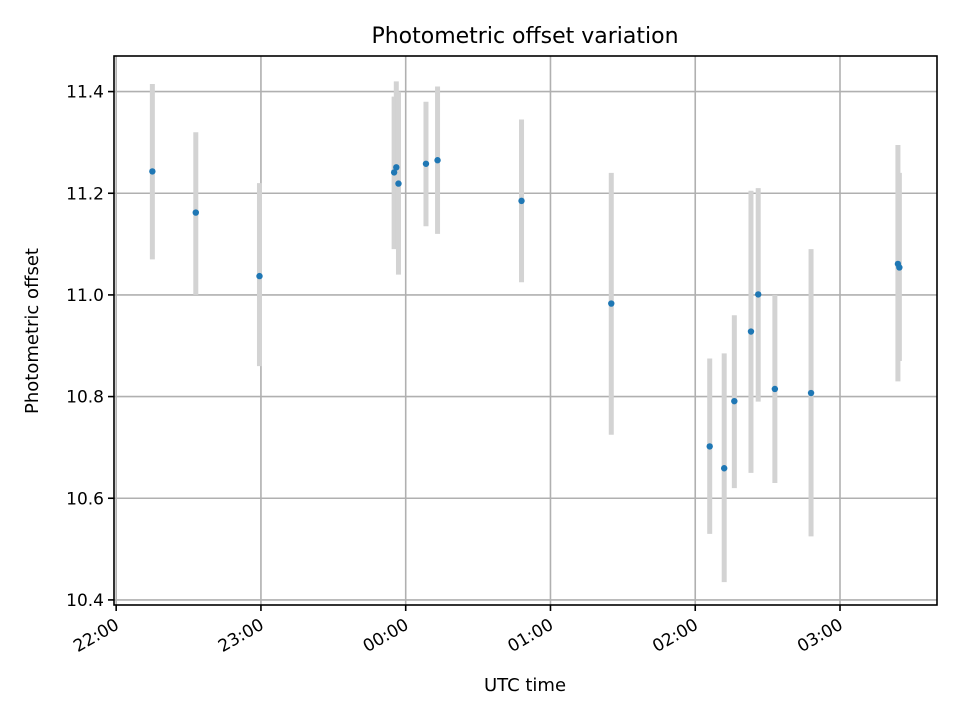 The width and height of the screenshot is (960, 720). I want to click on y-tick-label: 10.6, so click(85, 499).